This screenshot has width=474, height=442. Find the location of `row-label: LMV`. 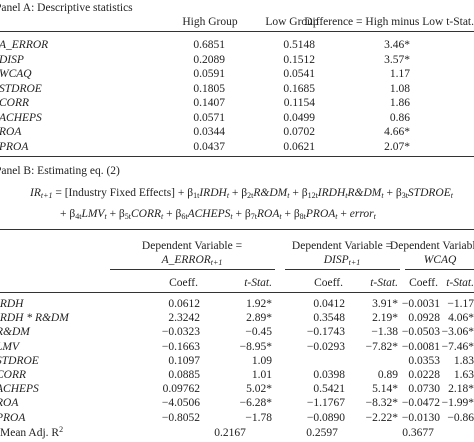

row-label: LMV is located at coordinates (9, 346).